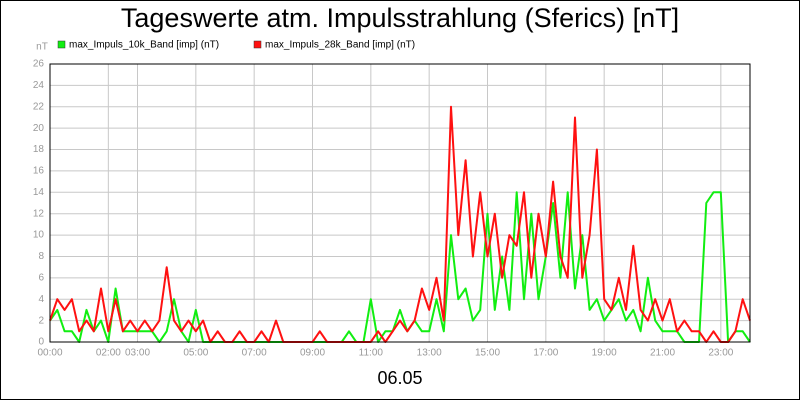 This screenshot has width=800, height=400. What do you see at coordinates (195, 353) in the screenshot?
I see `x-tick-label: 05:00` at bounding box center [195, 353].